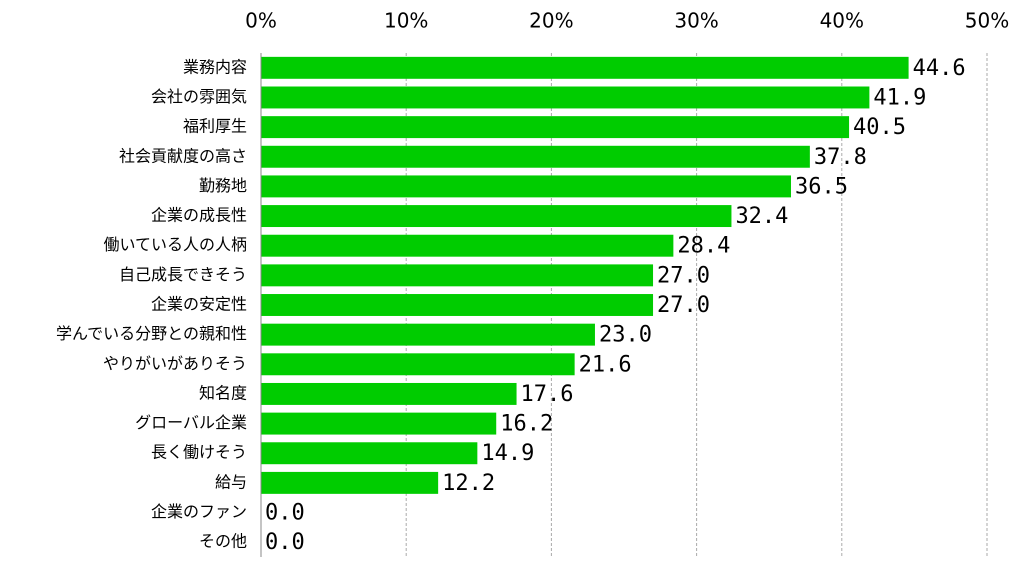  I want to click on x-tick-label: 0%, so click(261, 21).